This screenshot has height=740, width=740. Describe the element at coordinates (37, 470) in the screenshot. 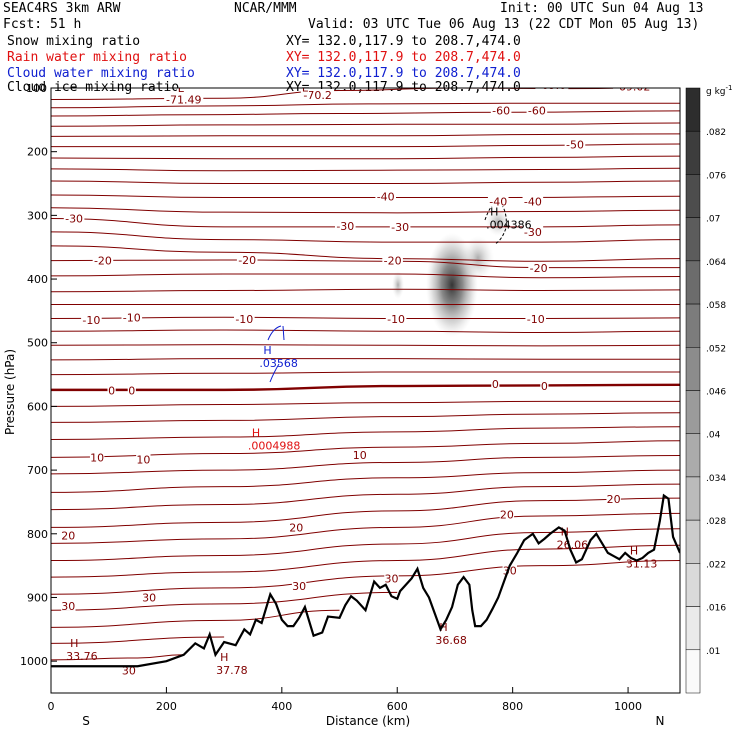

I see `y-tick-label-5: 700` at that location.